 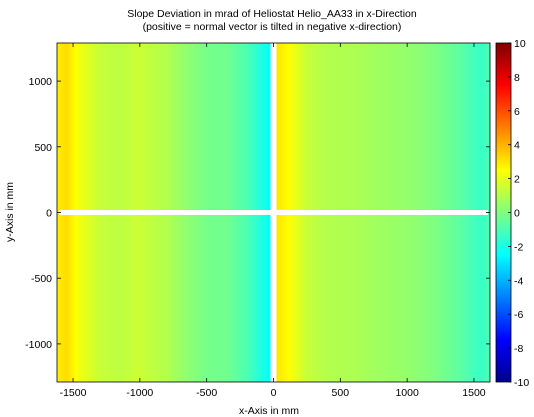 What do you see at coordinates (41, 82) in the screenshot?
I see `y-tick-label: 1000` at bounding box center [41, 82].